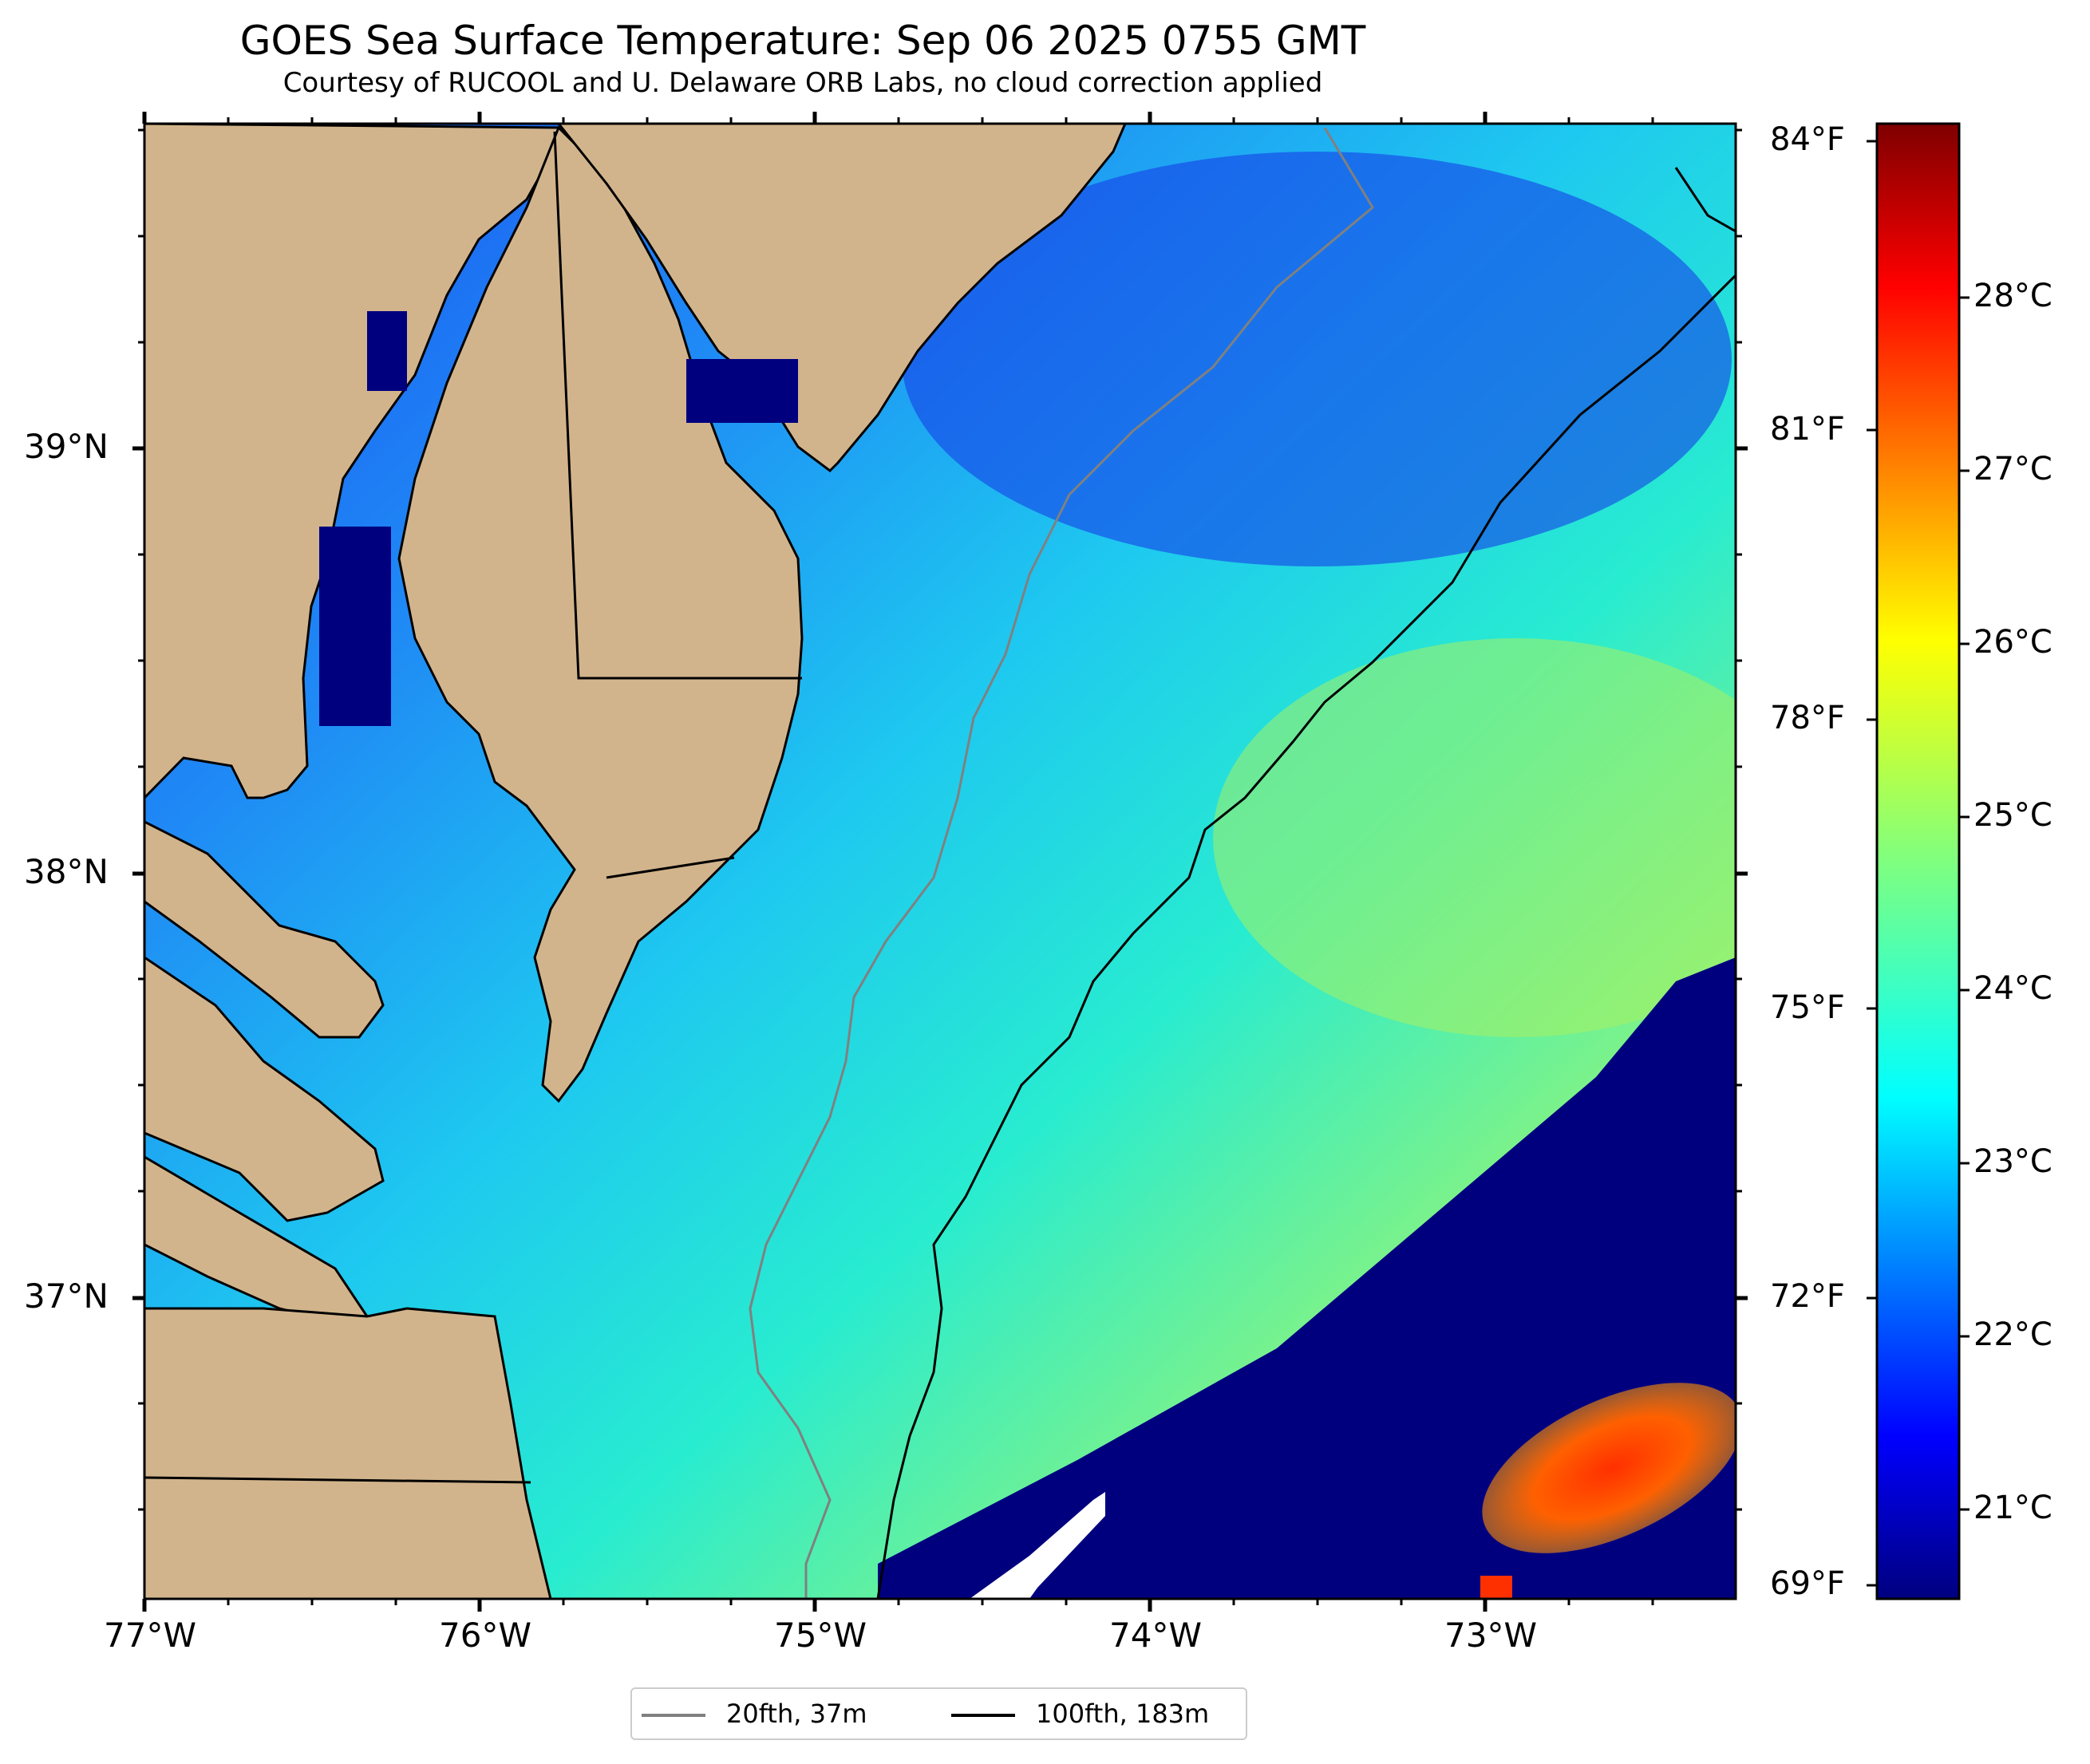 Image resolution: width=2090 pixels, height=1764 pixels. What do you see at coordinates (2012, 988) in the screenshot?
I see `c-label-24: 24°C` at bounding box center [2012, 988].